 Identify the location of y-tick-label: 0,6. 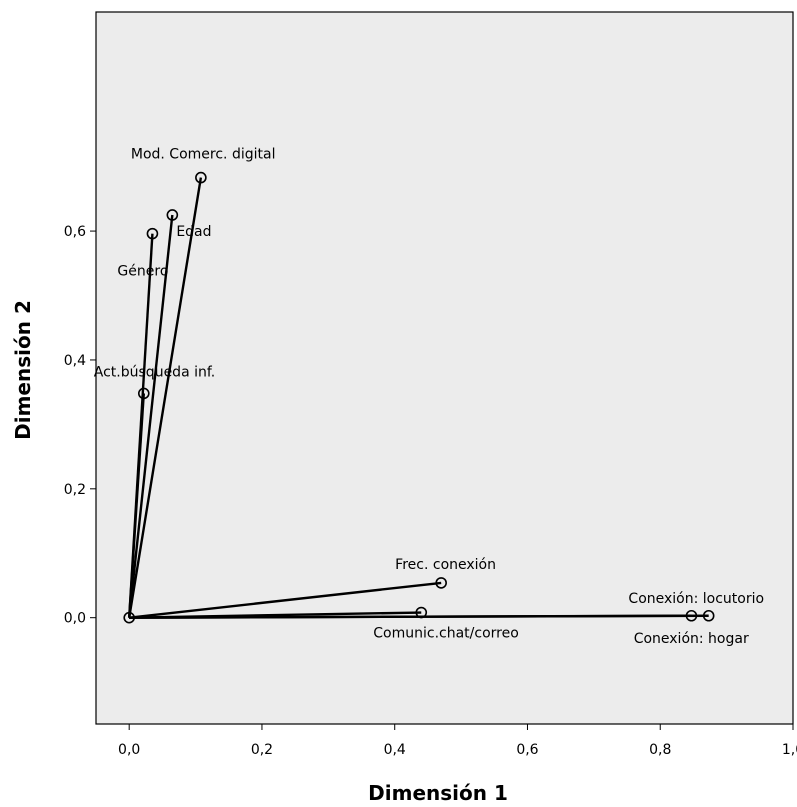
(75, 232).